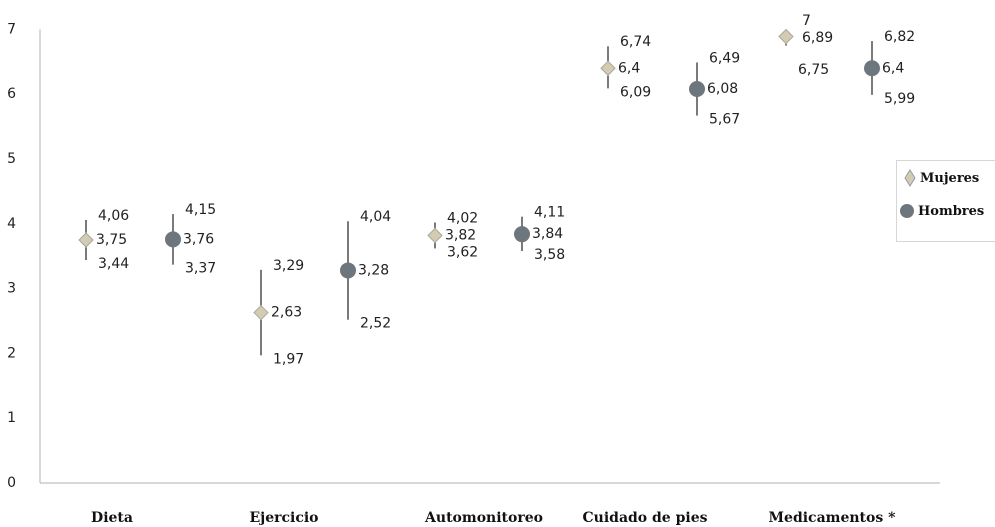 The height and width of the screenshot is (527, 995). I want to click on data-label-high: 4,11, so click(549, 213).